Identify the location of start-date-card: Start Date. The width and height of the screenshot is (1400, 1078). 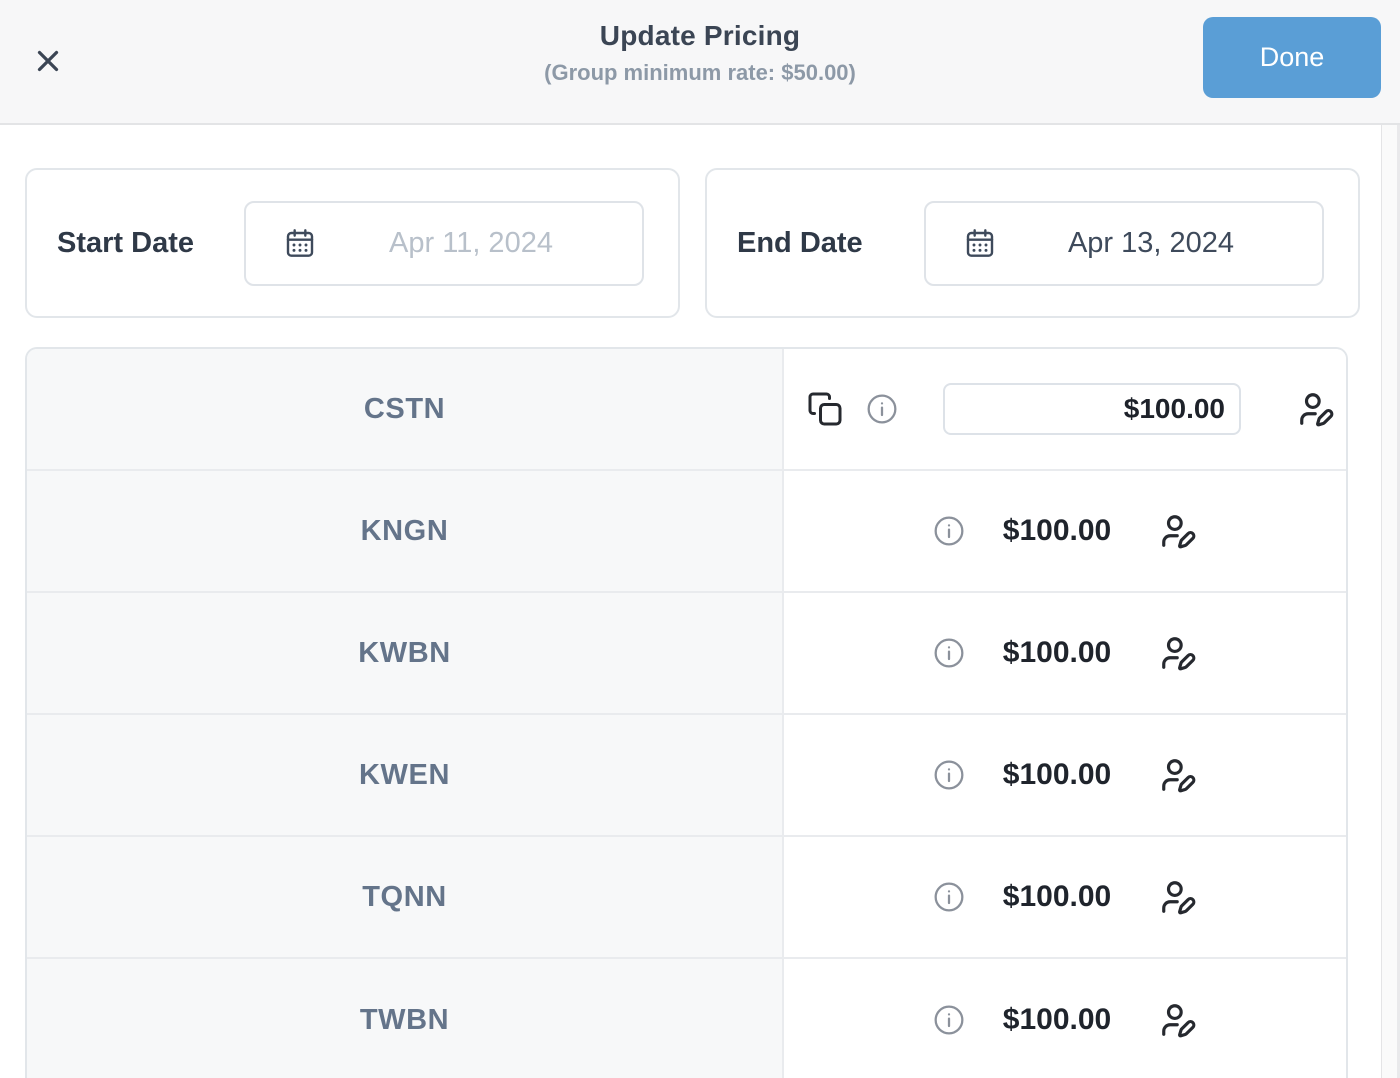
(352, 243).